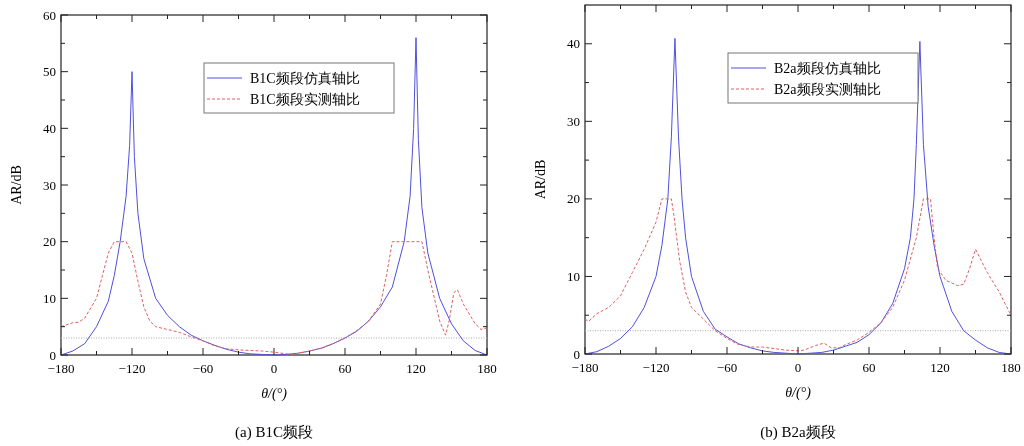  I want to click on y-tick-label: 60, so click(49, 15).